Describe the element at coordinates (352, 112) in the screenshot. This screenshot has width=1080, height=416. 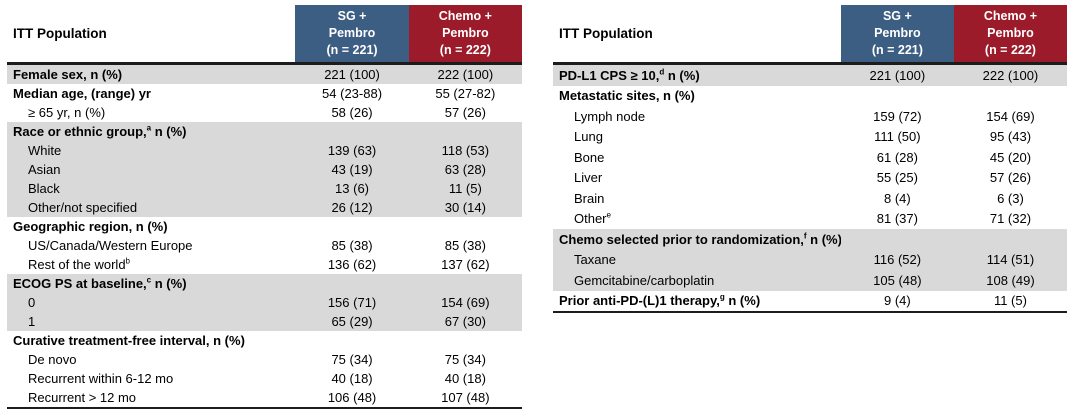
I see `row-value: 58 (26)` at that location.